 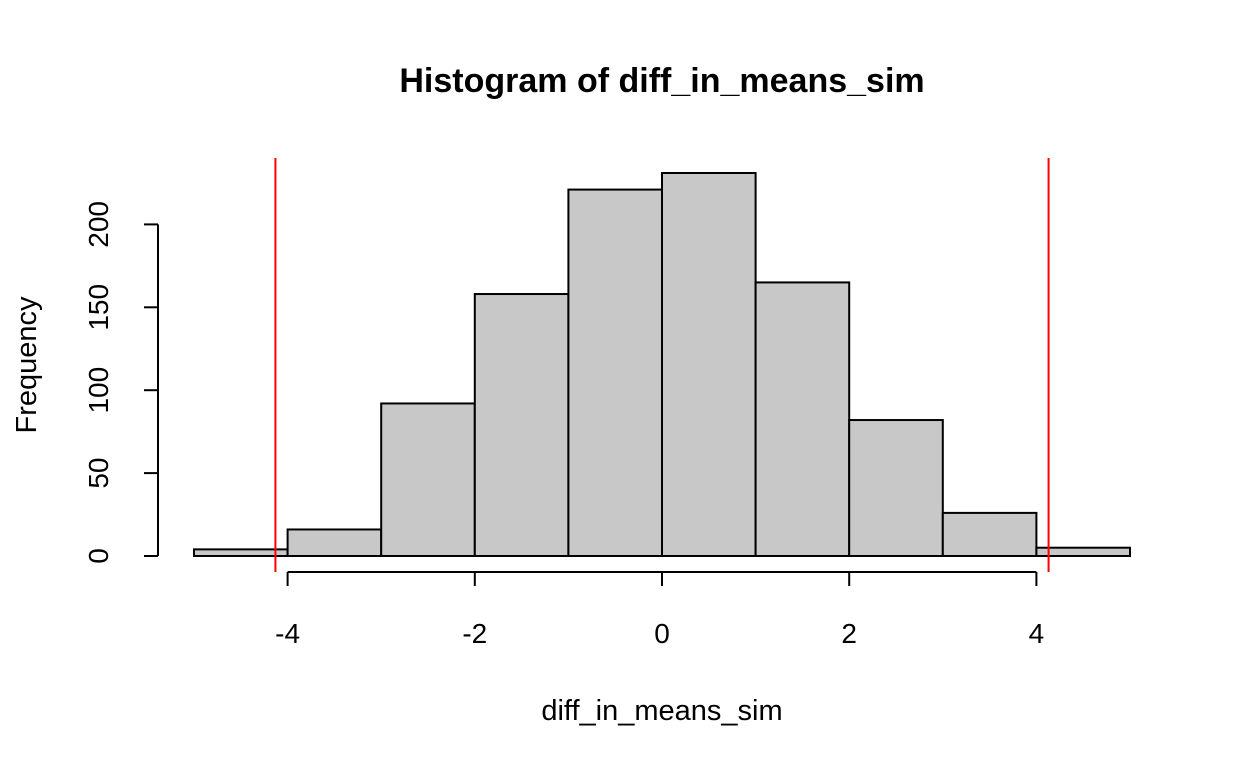 I want to click on x-tick-label: 2, so click(x=849, y=633).